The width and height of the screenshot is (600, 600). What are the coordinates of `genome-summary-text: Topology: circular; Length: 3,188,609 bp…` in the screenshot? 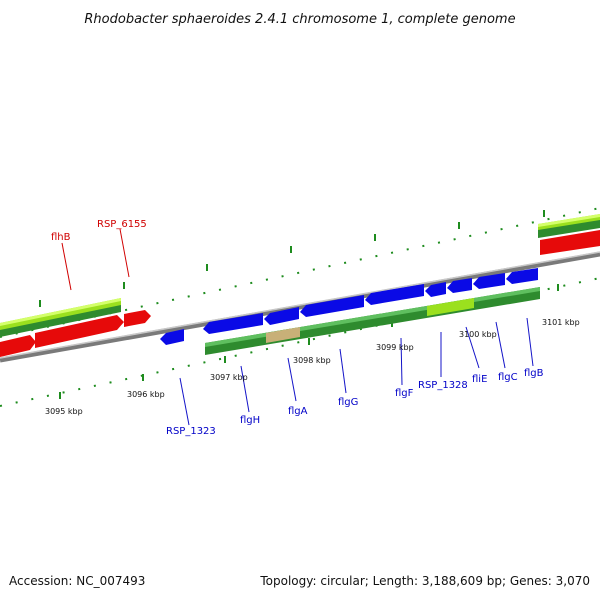 It's located at (424, 581).